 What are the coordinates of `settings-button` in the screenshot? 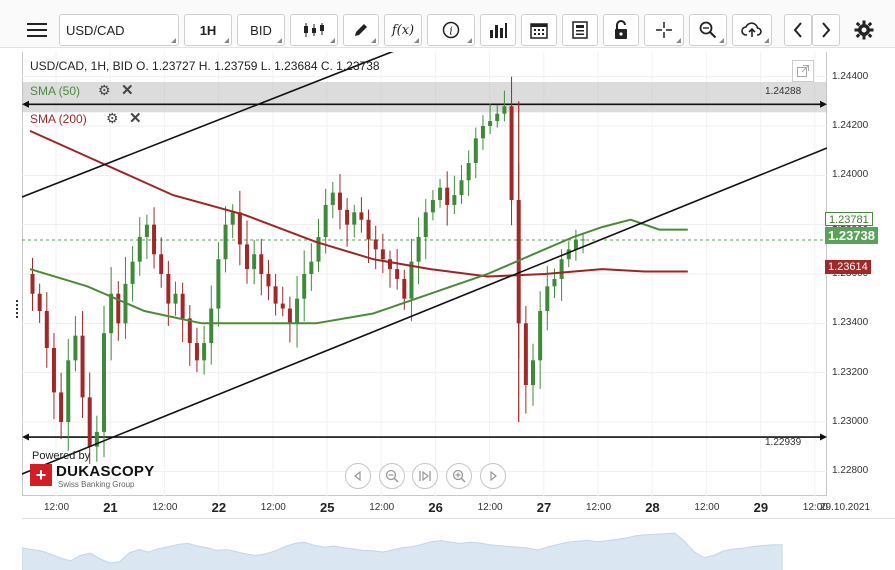 It's located at (864, 30).